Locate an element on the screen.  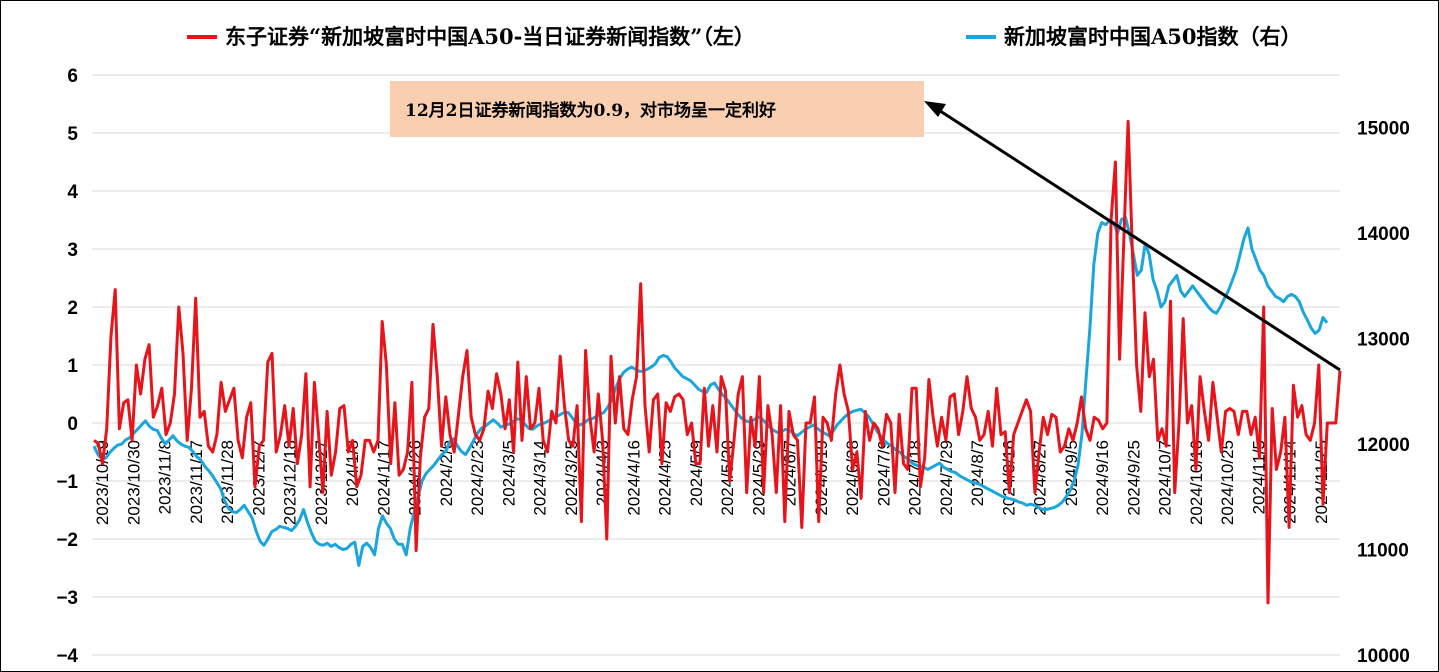
legend-label-news-index: 东子证券“新加坡富时中国A50-当日证券新闻指数”（左） is located at coordinates (490, 36).